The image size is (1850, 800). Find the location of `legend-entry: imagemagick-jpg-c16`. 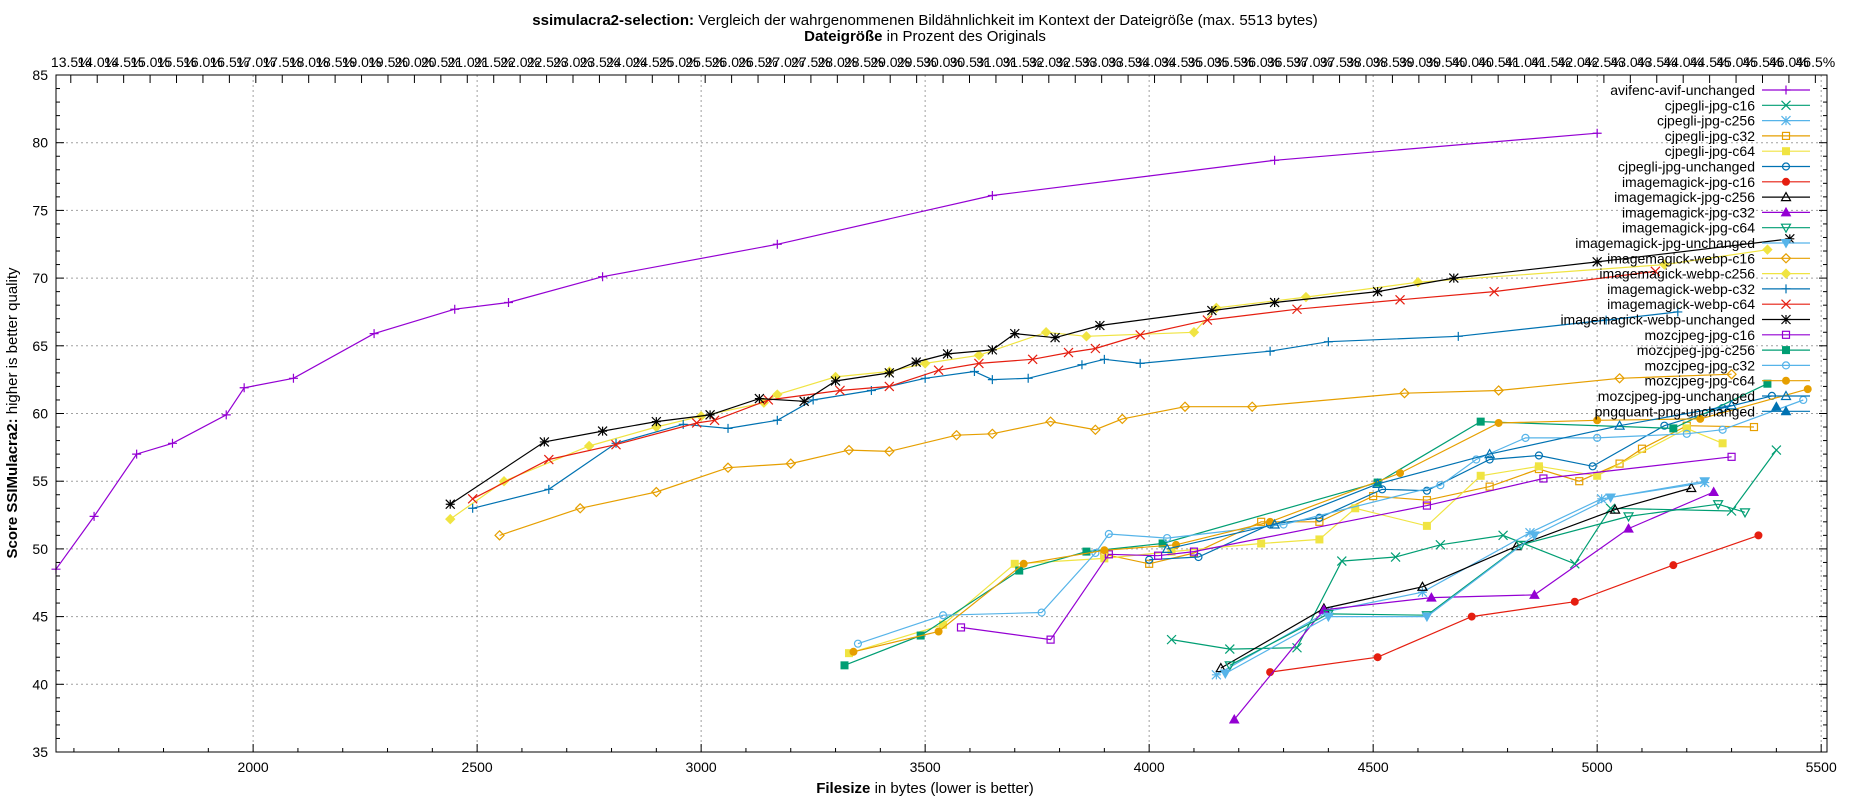

legend-entry: imagemagick-jpg-c16 is located at coordinates (1716, 182).